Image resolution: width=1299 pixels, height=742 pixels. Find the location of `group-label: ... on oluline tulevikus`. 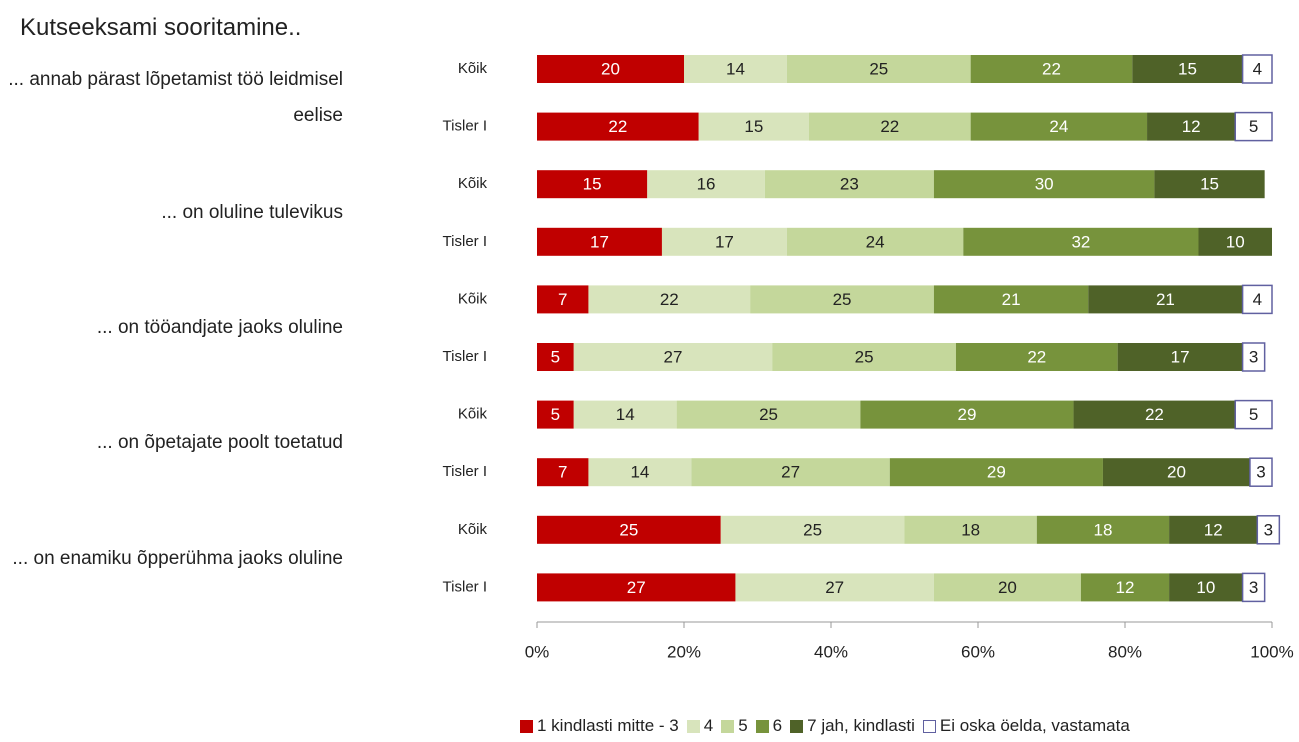

group-label: ... on oluline tulevikus is located at coordinates (252, 212).